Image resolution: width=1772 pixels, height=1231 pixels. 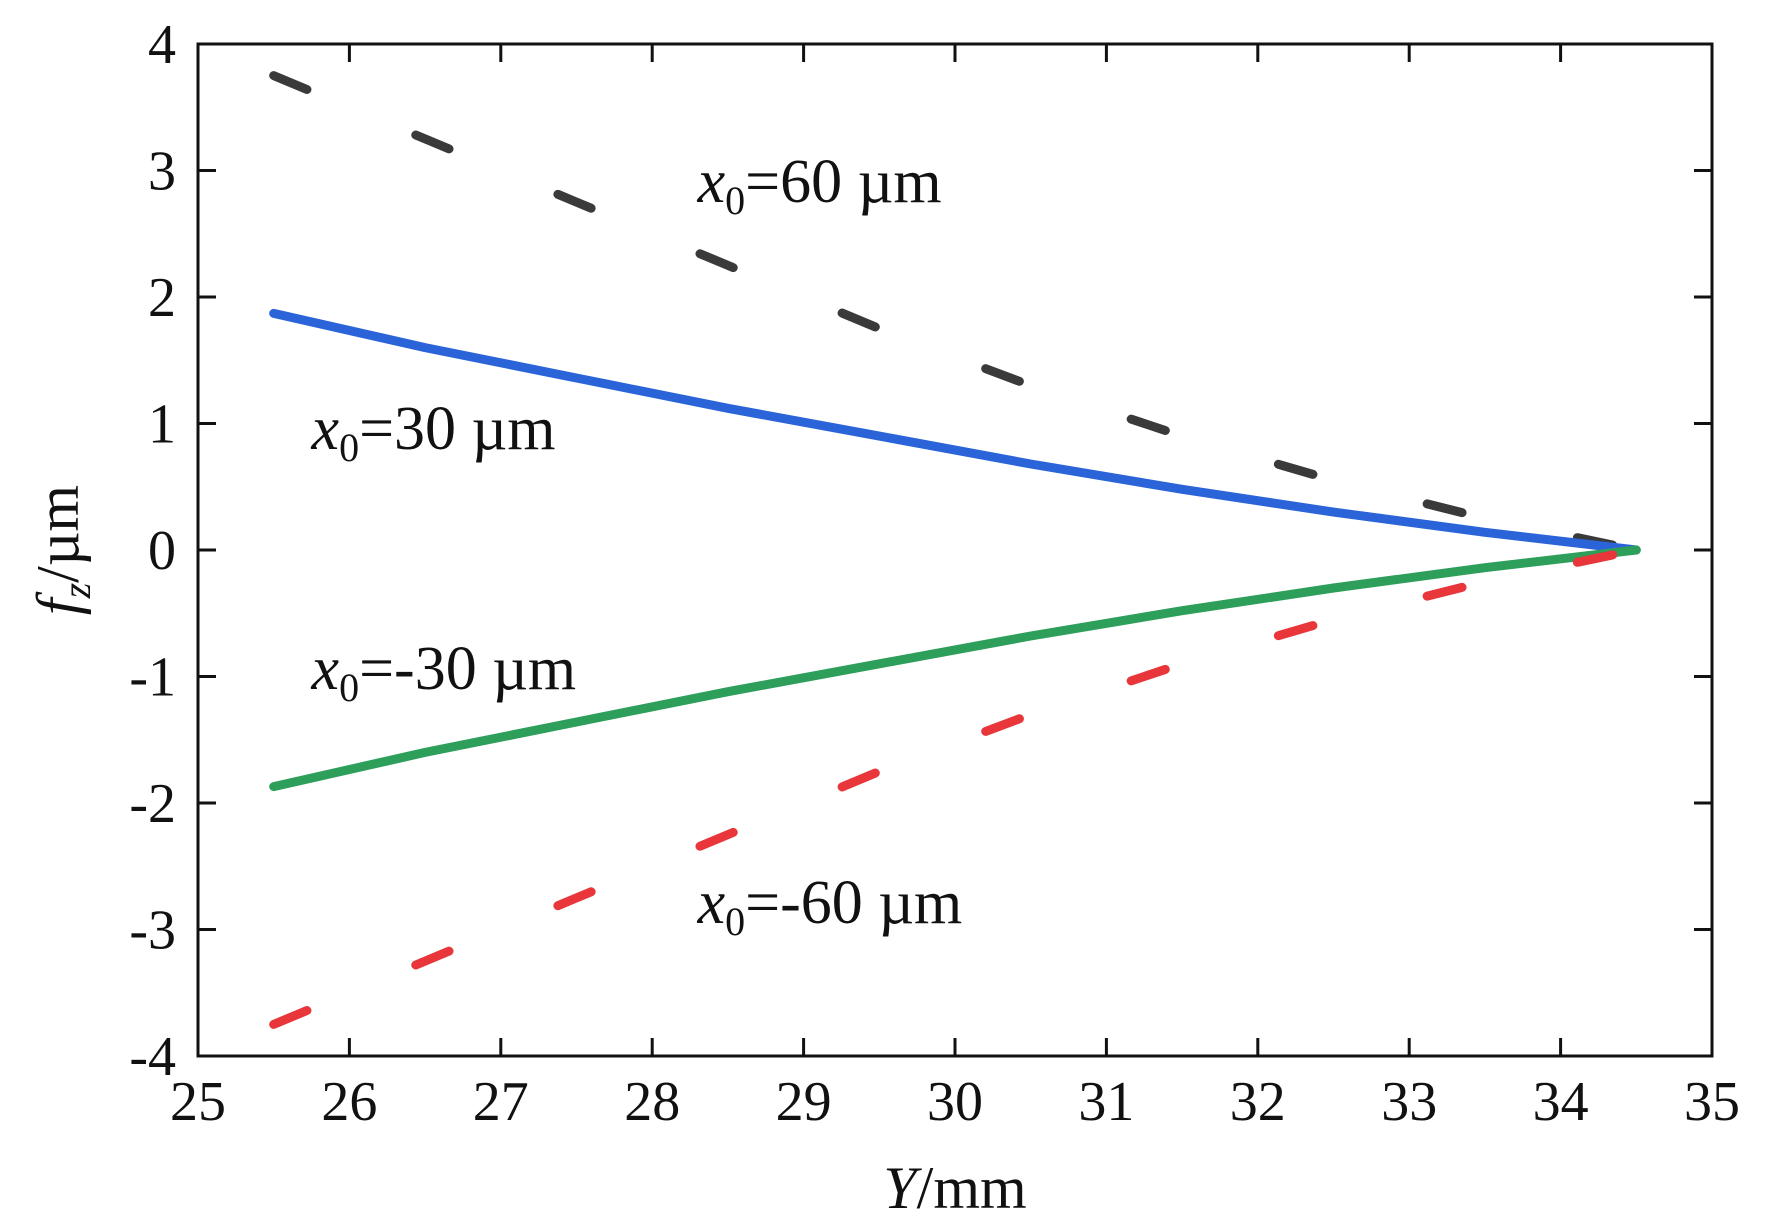 What do you see at coordinates (152, 678) in the screenshot?
I see `y-tick-label: -1` at bounding box center [152, 678].